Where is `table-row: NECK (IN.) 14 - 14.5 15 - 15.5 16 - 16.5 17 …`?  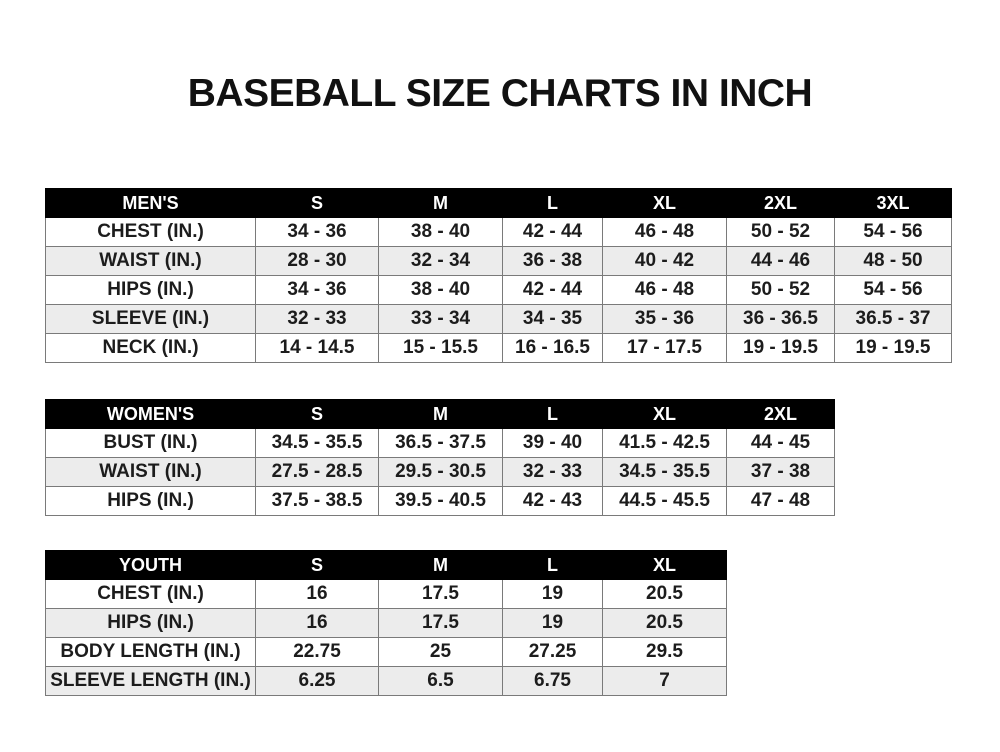
table-row: NECK (IN.) 14 - 14.5 15 - 15.5 16 - 16.5 17 … is located at coordinates (498, 348).